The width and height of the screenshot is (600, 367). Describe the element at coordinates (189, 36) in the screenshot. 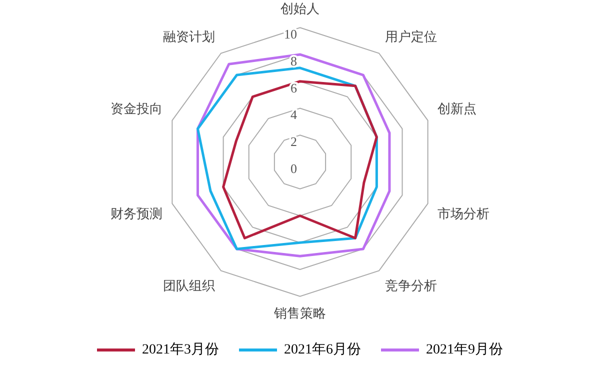

I see `spoke-label: 融资计划` at that location.